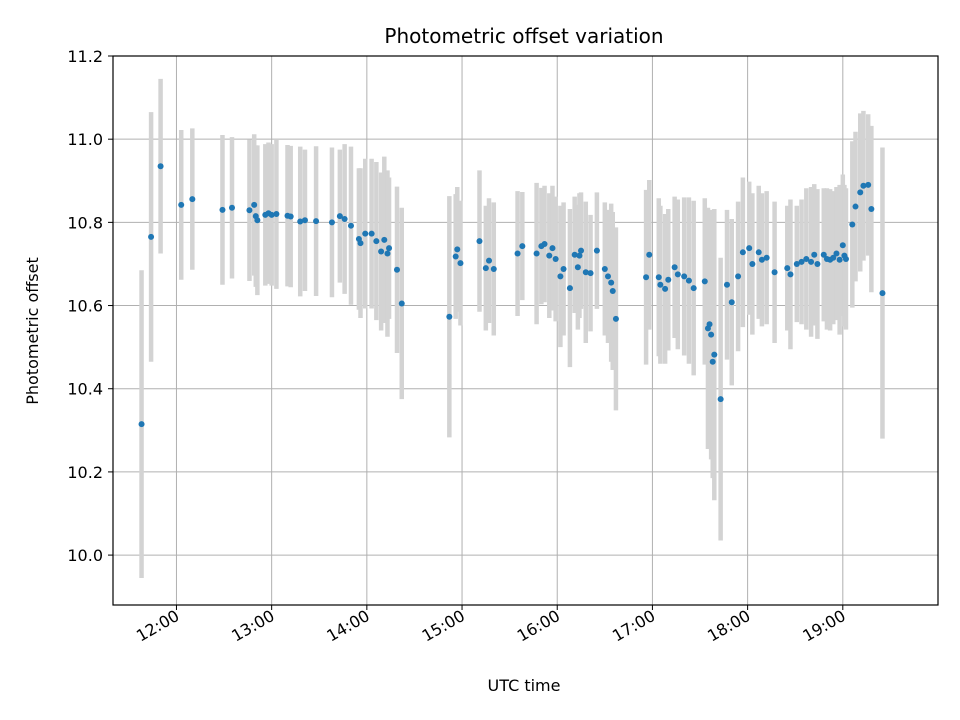 Image resolution: width=960 pixels, height=720 pixels. I want to click on y-tick-label: 10.4, so click(85, 389).